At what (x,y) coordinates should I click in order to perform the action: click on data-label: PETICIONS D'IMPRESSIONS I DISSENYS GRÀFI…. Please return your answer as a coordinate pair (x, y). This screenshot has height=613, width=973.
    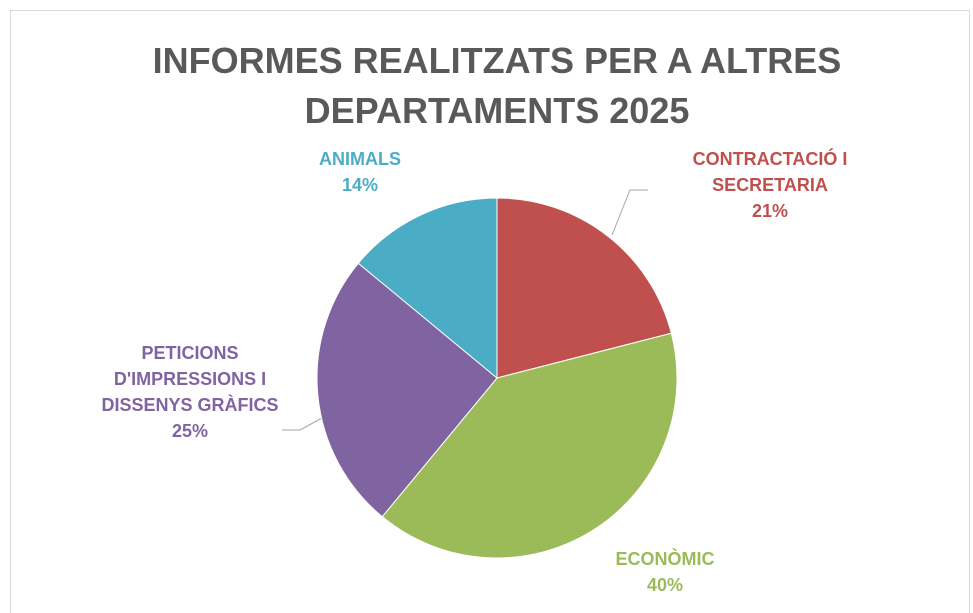
    Looking at the image, I should click on (190, 392).